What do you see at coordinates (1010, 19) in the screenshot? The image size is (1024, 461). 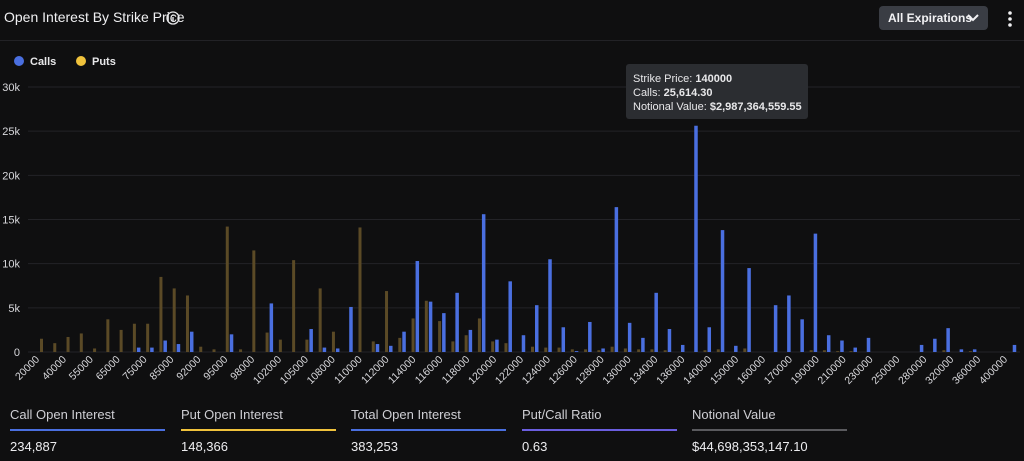 I see `more-options-icon` at bounding box center [1010, 19].